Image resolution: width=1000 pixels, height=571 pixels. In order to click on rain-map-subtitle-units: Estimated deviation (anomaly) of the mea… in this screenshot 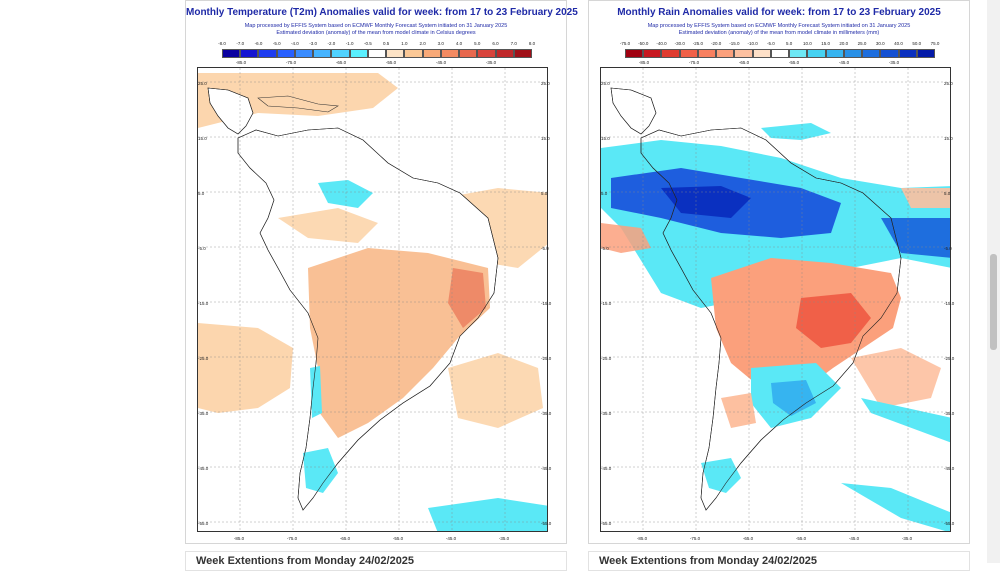, I will do `click(779, 33)`.